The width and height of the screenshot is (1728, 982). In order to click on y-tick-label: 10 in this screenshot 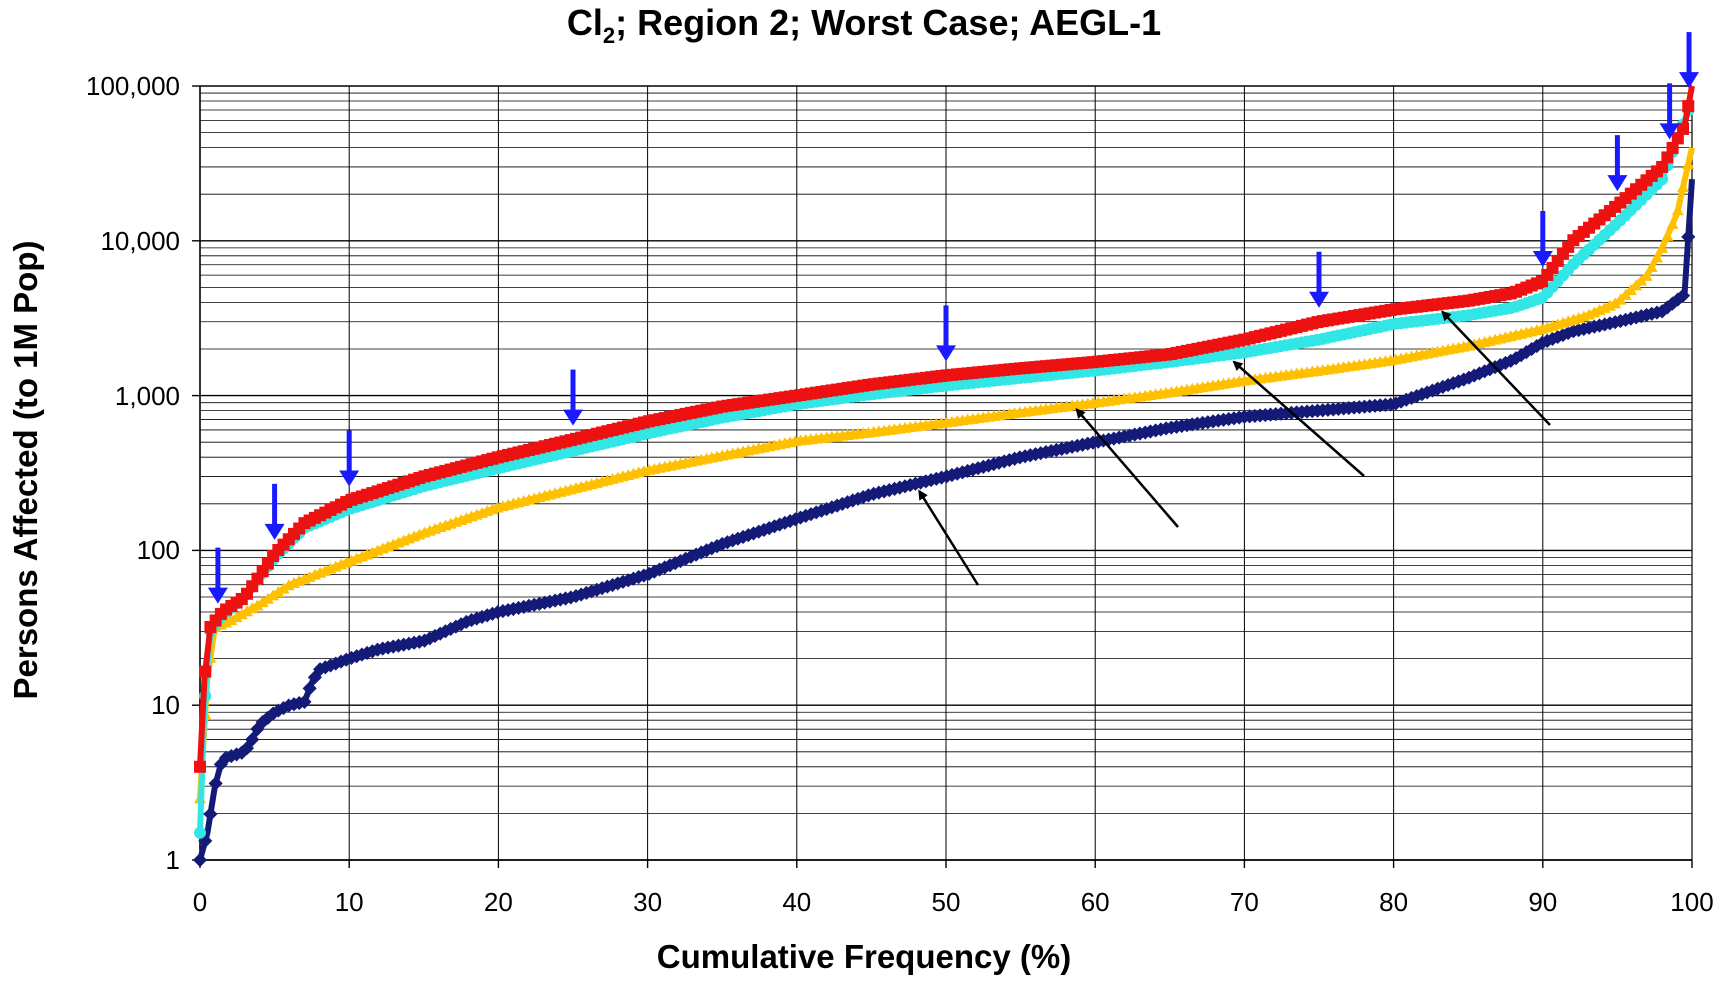, I will do `click(165, 705)`.